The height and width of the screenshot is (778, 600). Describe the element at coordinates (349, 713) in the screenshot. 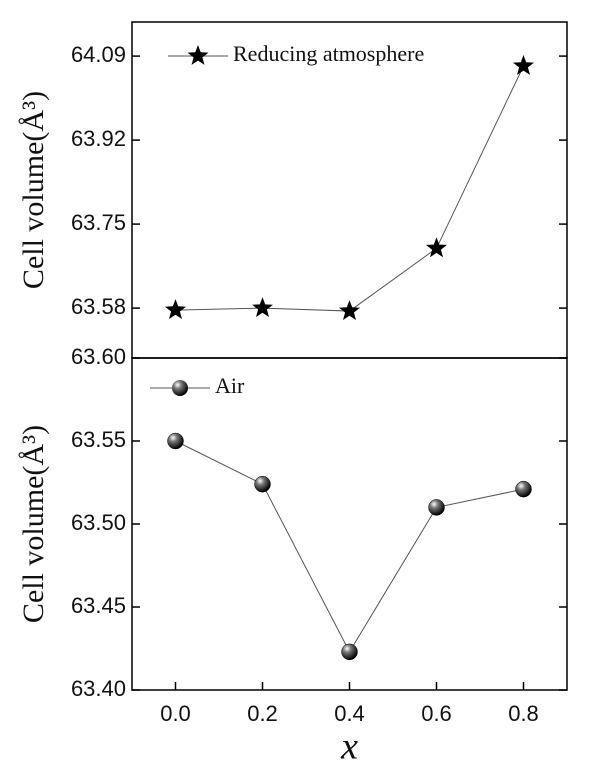

I see `x-tick-label: 0.4` at that location.